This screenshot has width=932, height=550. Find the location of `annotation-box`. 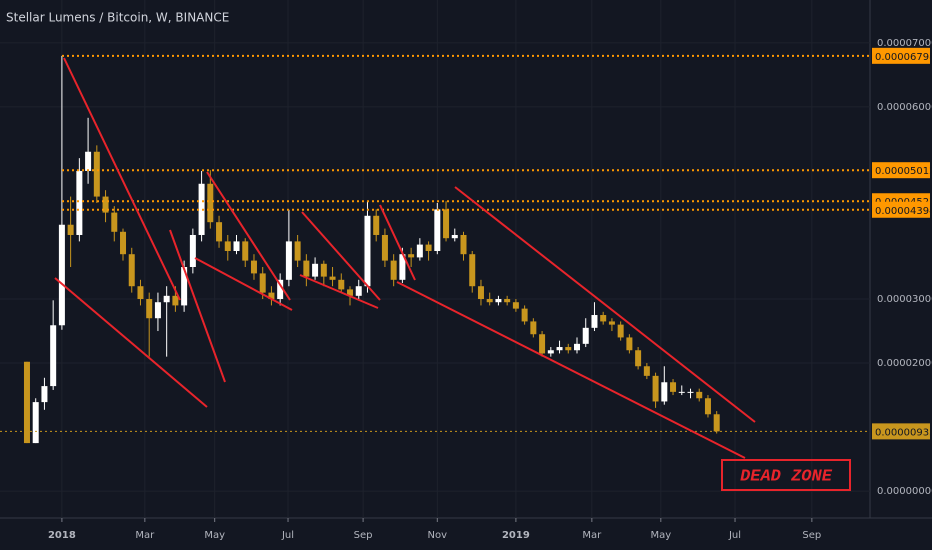

annotation-box is located at coordinates (786, 475).